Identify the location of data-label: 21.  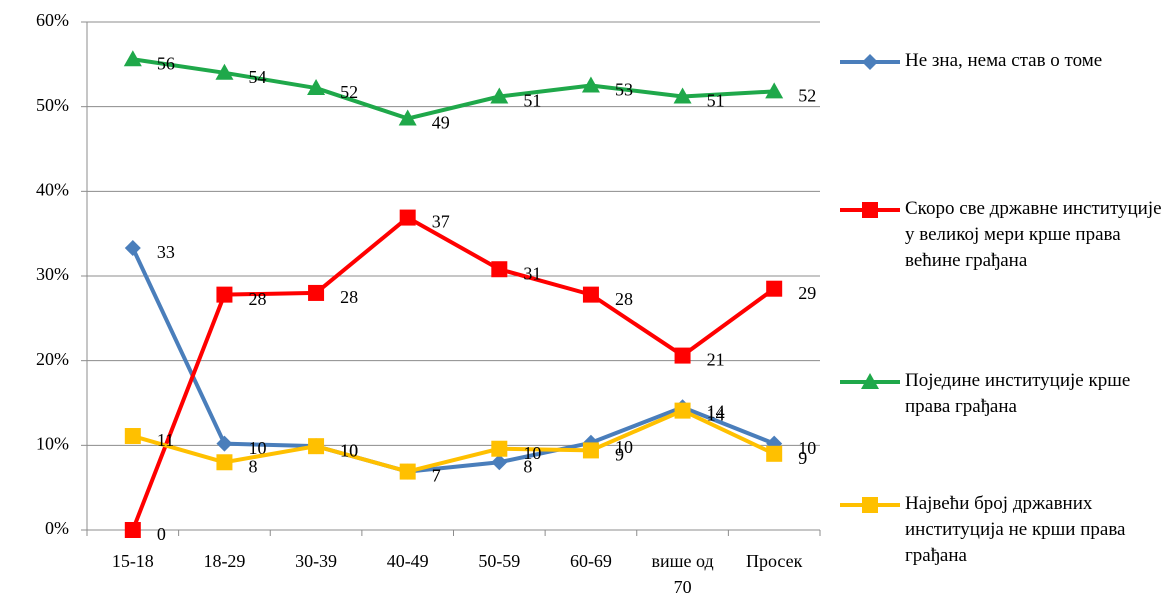
(716, 360).